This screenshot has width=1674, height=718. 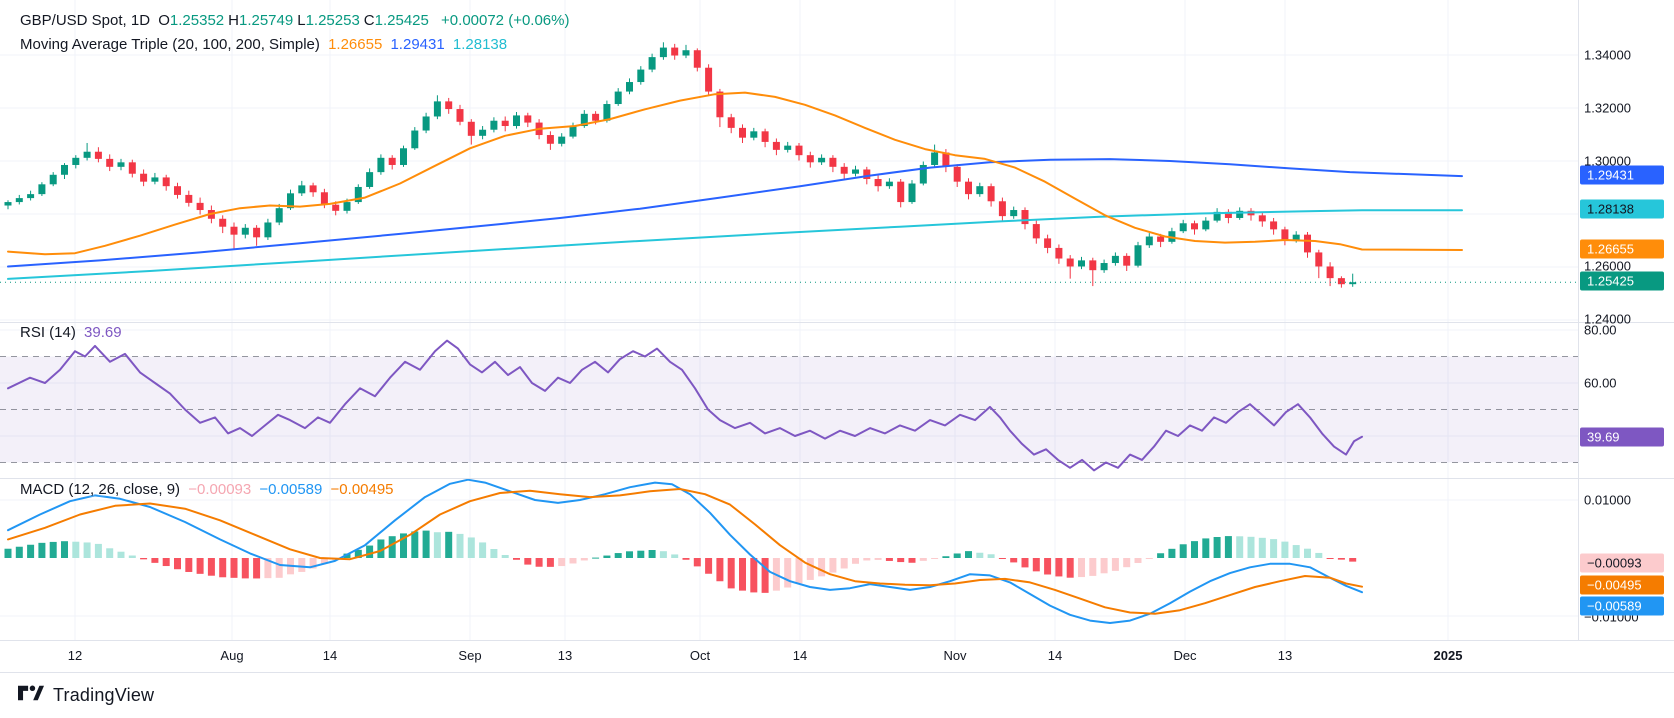 I want to click on rsi-title: RSI (14), so click(x=48, y=332).